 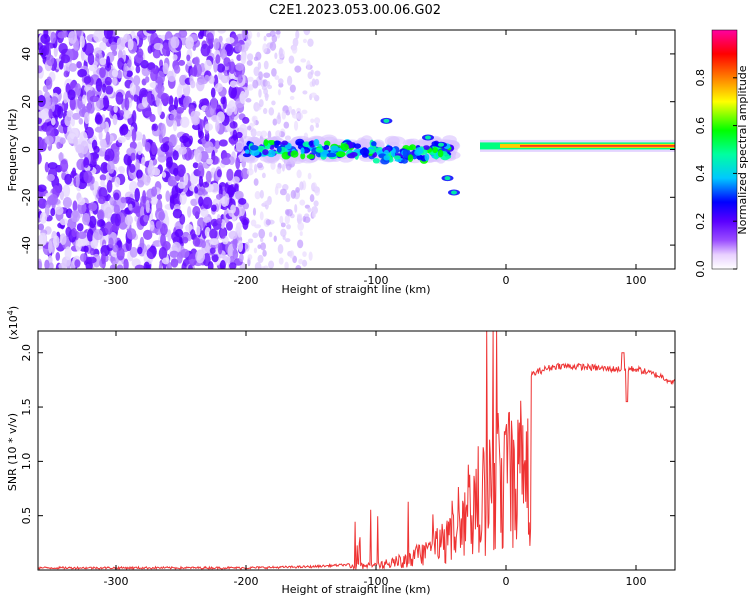 What do you see at coordinates (441, 144) in the screenshot?
I see `signal-streak-core` at bounding box center [441, 144].